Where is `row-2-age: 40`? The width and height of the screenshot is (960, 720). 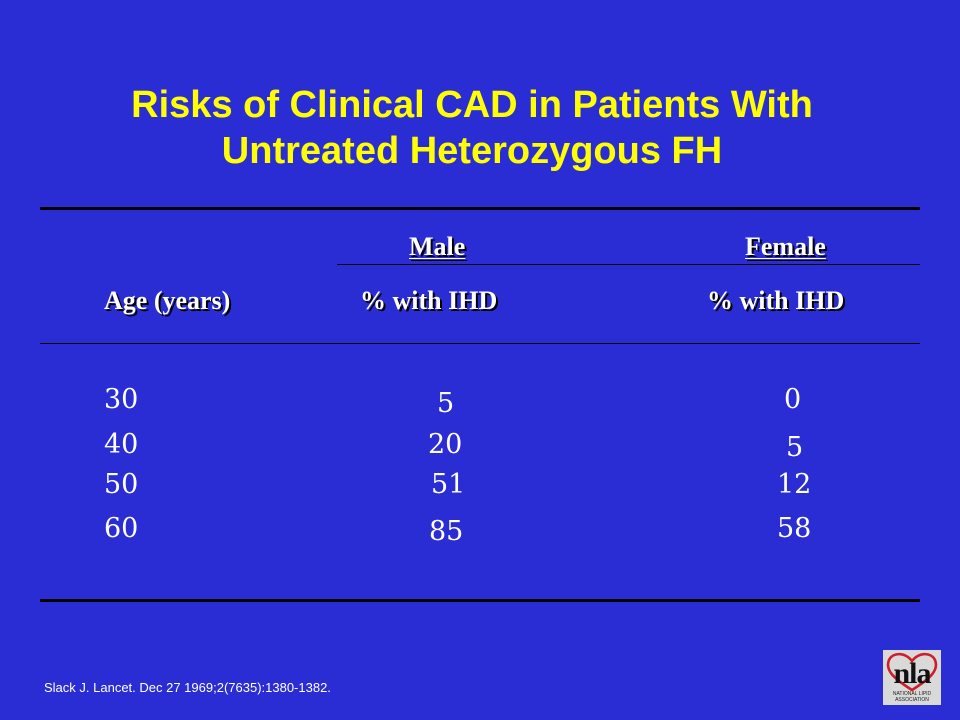
row-2-age: 40 is located at coordinates (121, 444).